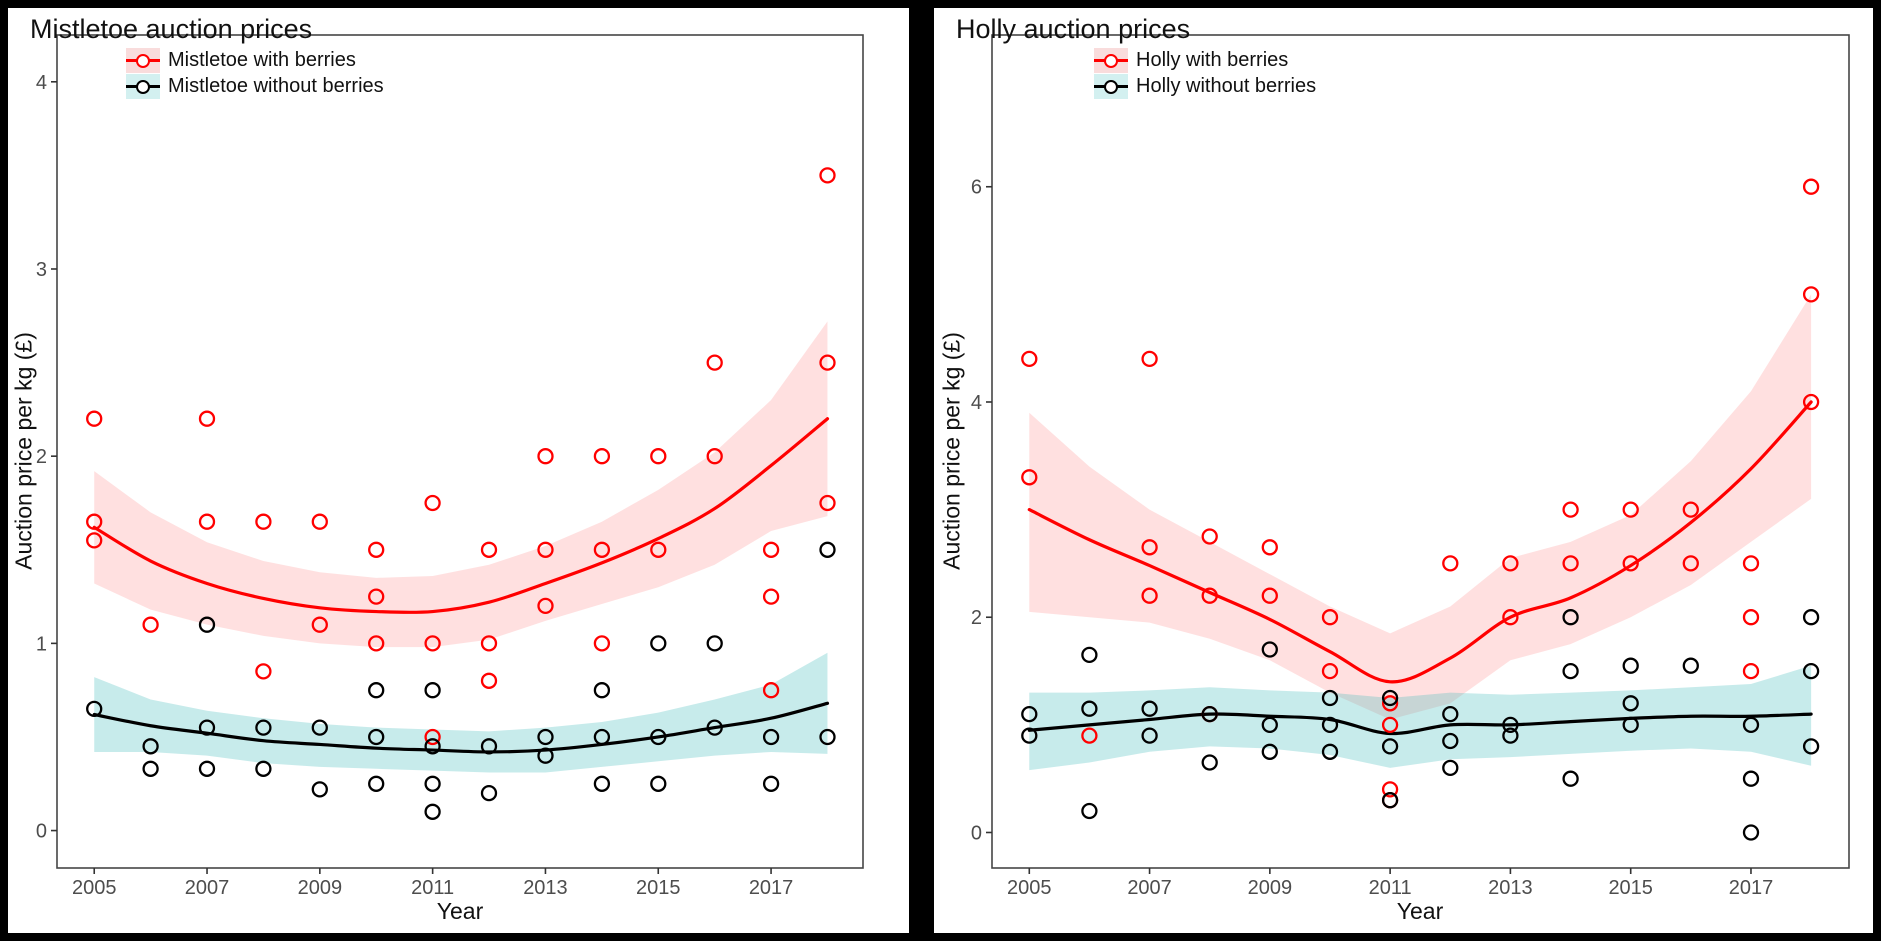 This screenshot has width=1881, height=941. I want to click on x-tick-label: 2011, so click(432, 888).